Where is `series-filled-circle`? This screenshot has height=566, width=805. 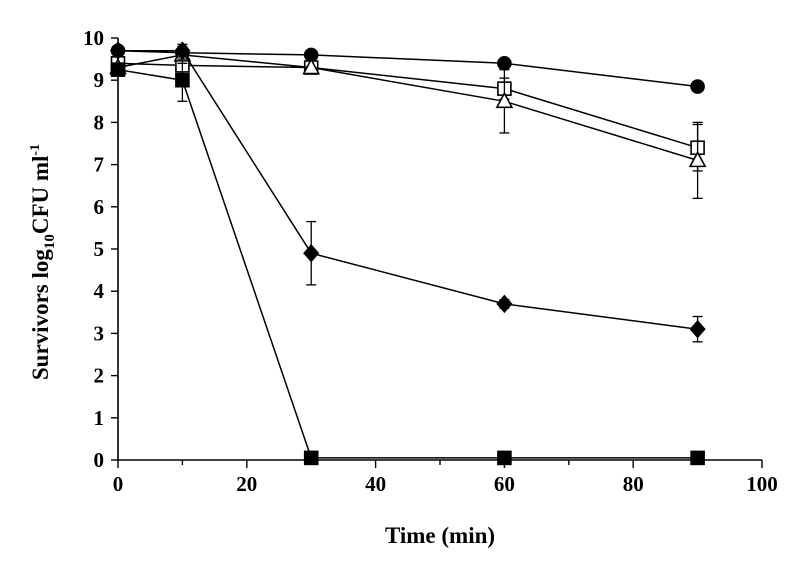
series-filled-circle is located at coordinates (407, 68).